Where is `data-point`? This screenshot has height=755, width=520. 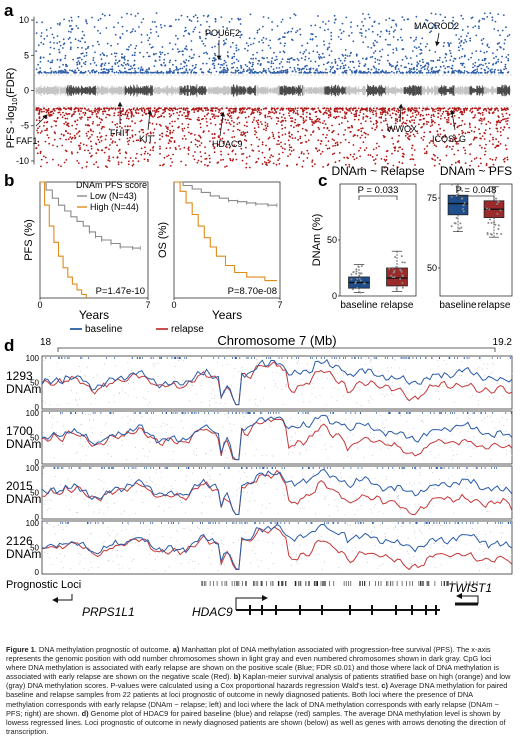
data-point is located at coordinates (461, 227).